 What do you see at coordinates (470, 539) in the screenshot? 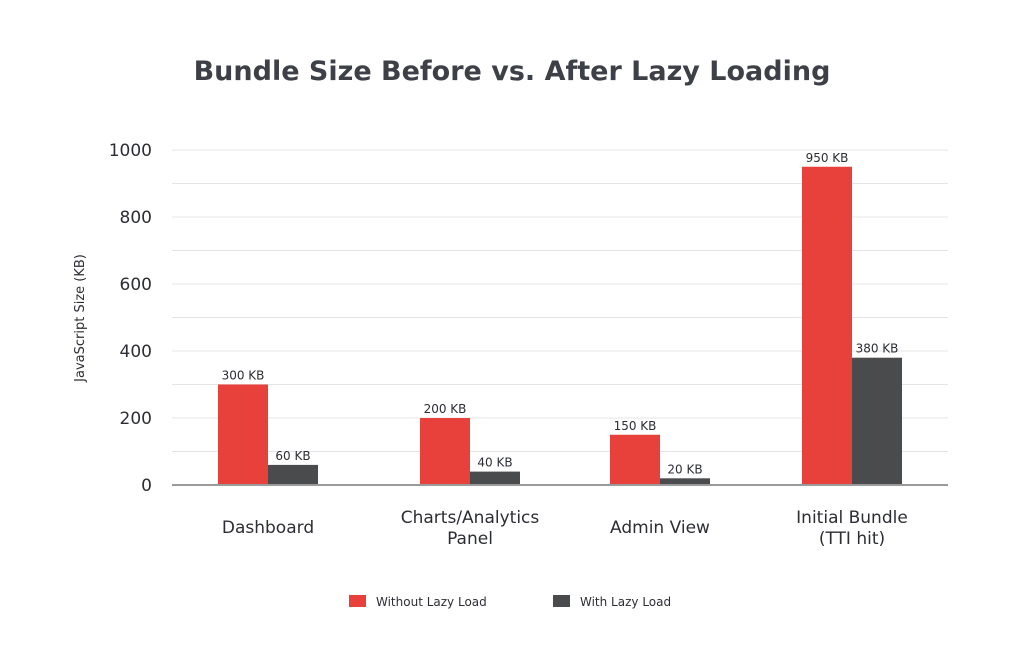
I see `x-category-label: Panel` at bounding box center [470, 539].